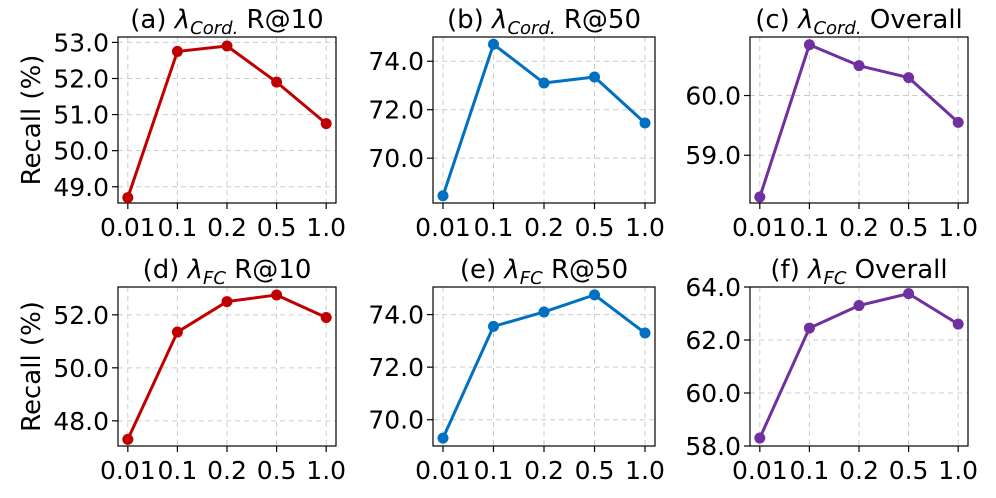  I want to click on y-tick-label: 64.0, so click(713, 287).